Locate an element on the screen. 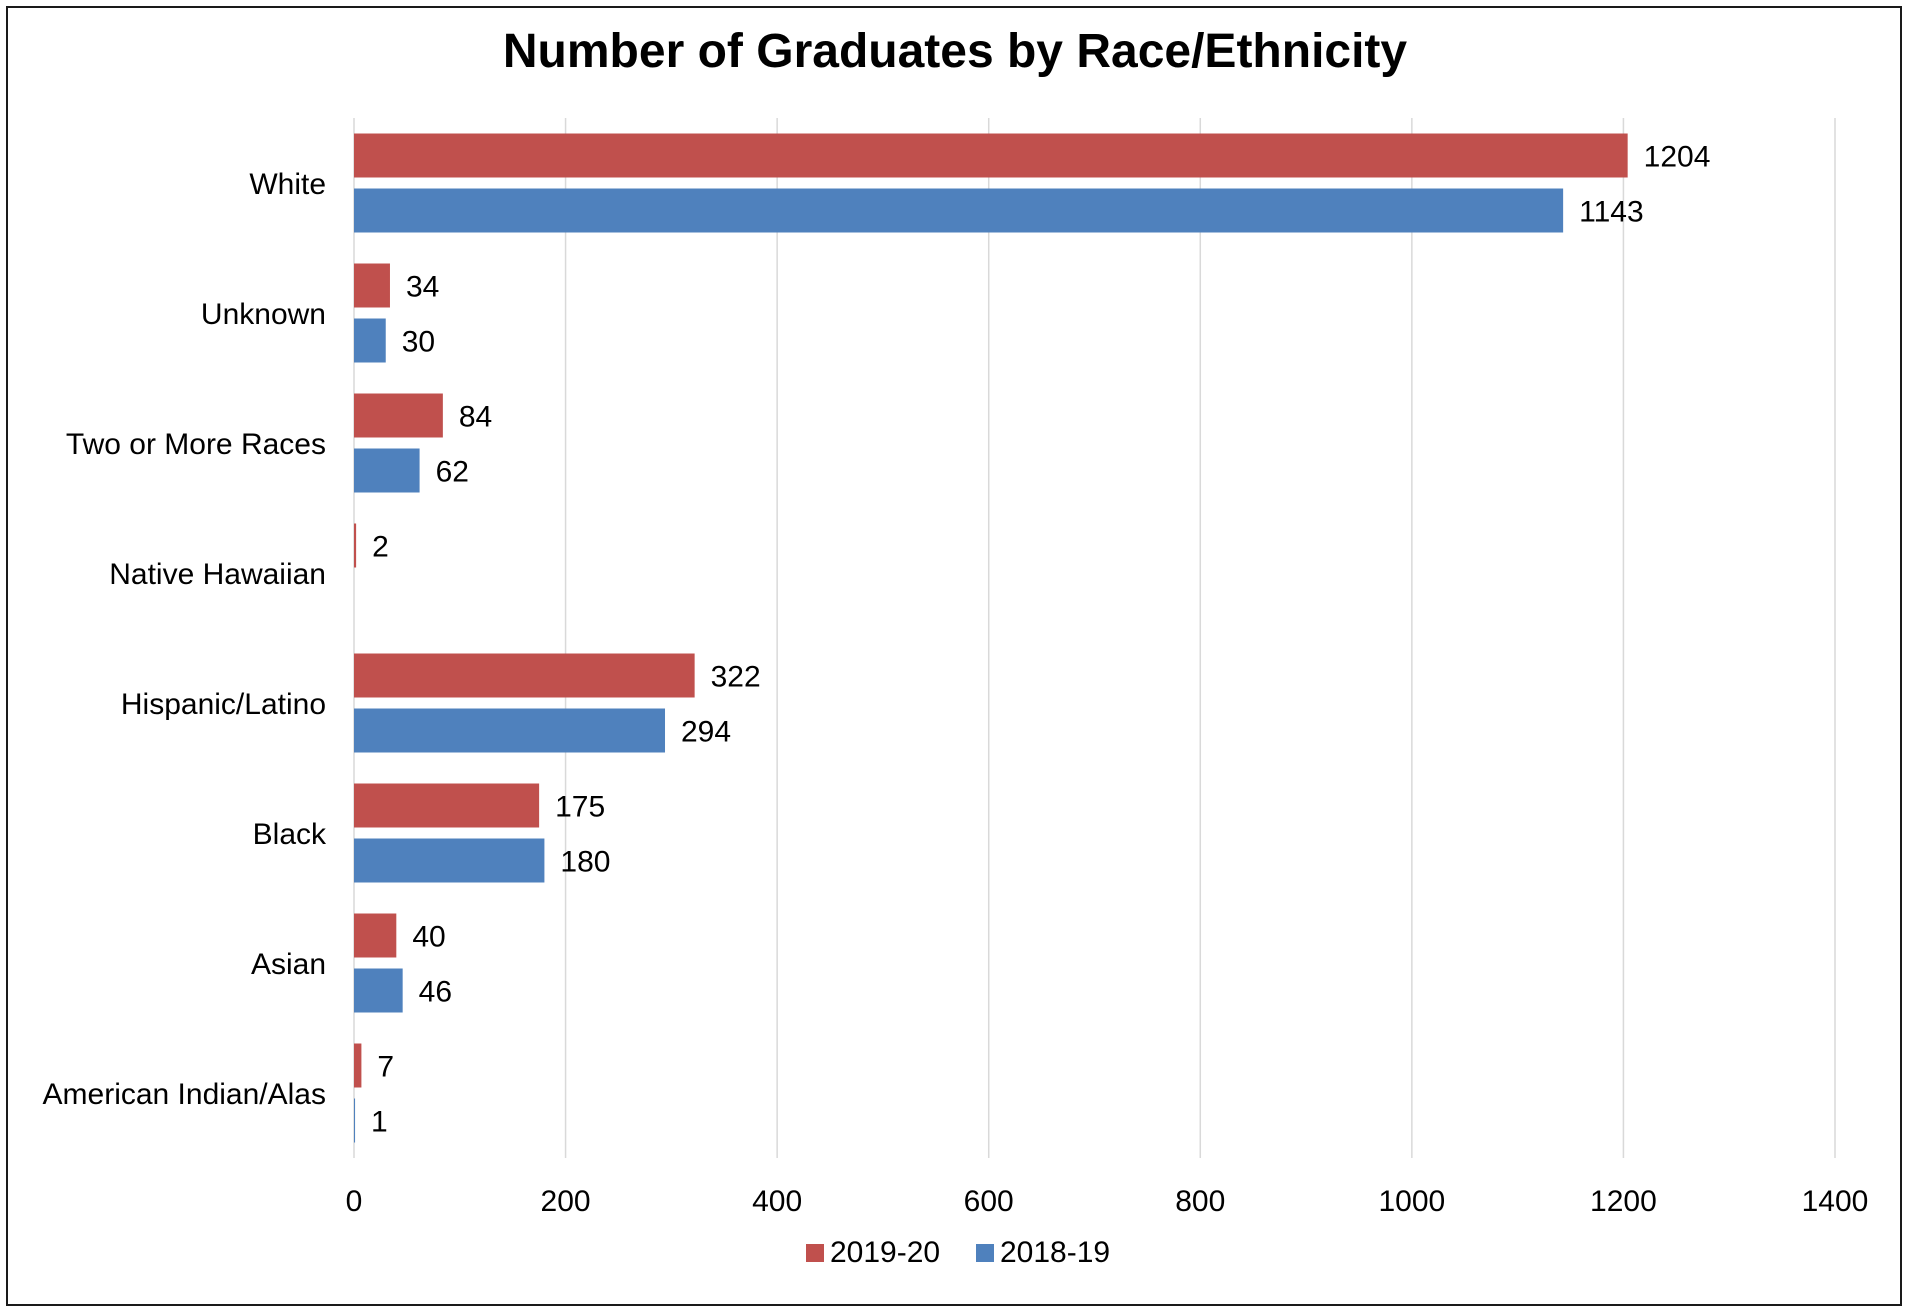  x-tick-label: 0 is located at coordinates (354, 1201).